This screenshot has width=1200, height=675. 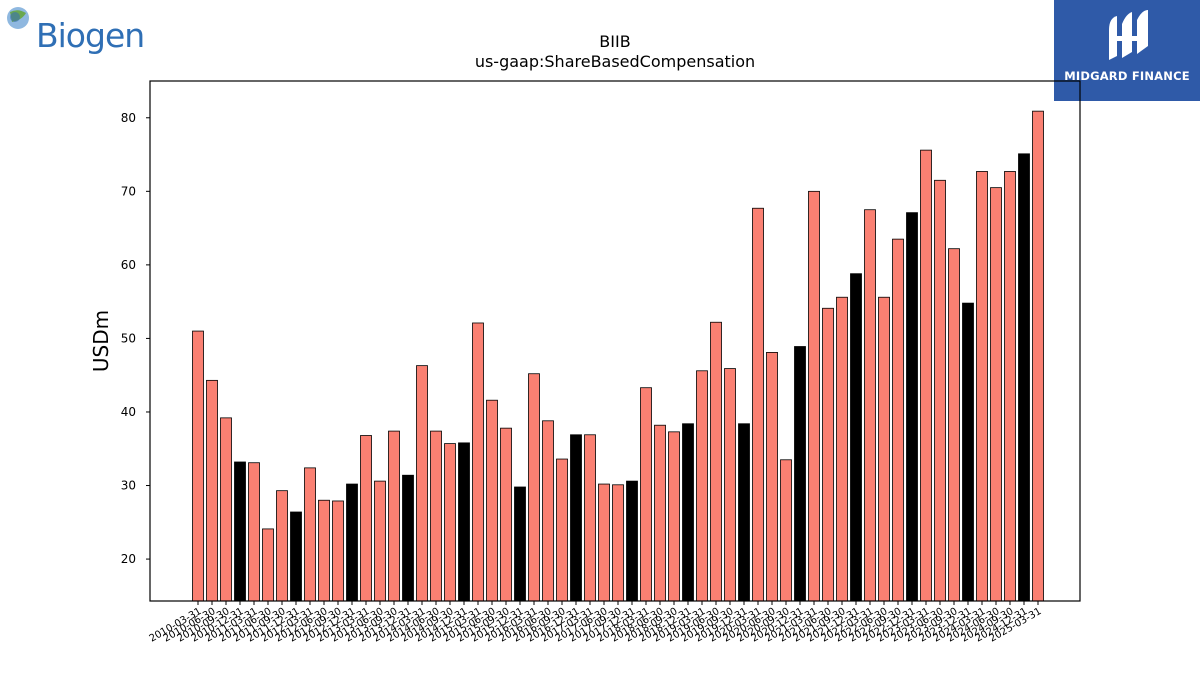 I want to click on midgard-wordmark: MIDGARD FINANCE, so click(x=1127, y=76).